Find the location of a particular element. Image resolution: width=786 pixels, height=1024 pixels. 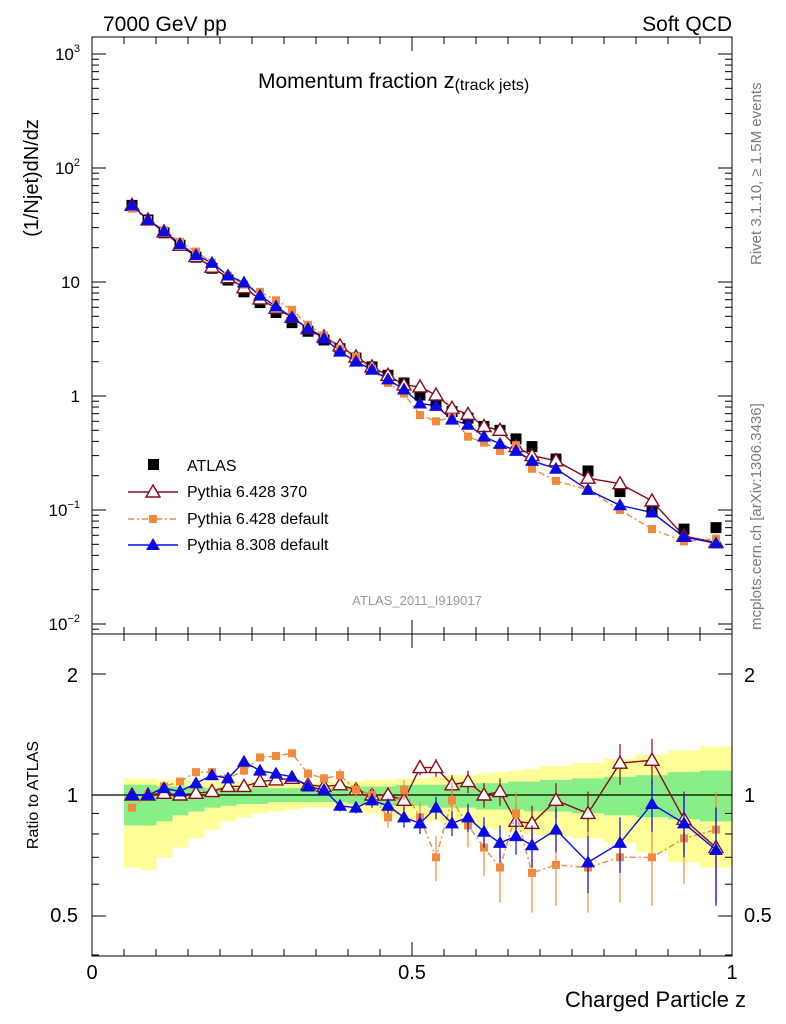

ratio-ytick-right-2: 2 is located at coordinates (749, 676).